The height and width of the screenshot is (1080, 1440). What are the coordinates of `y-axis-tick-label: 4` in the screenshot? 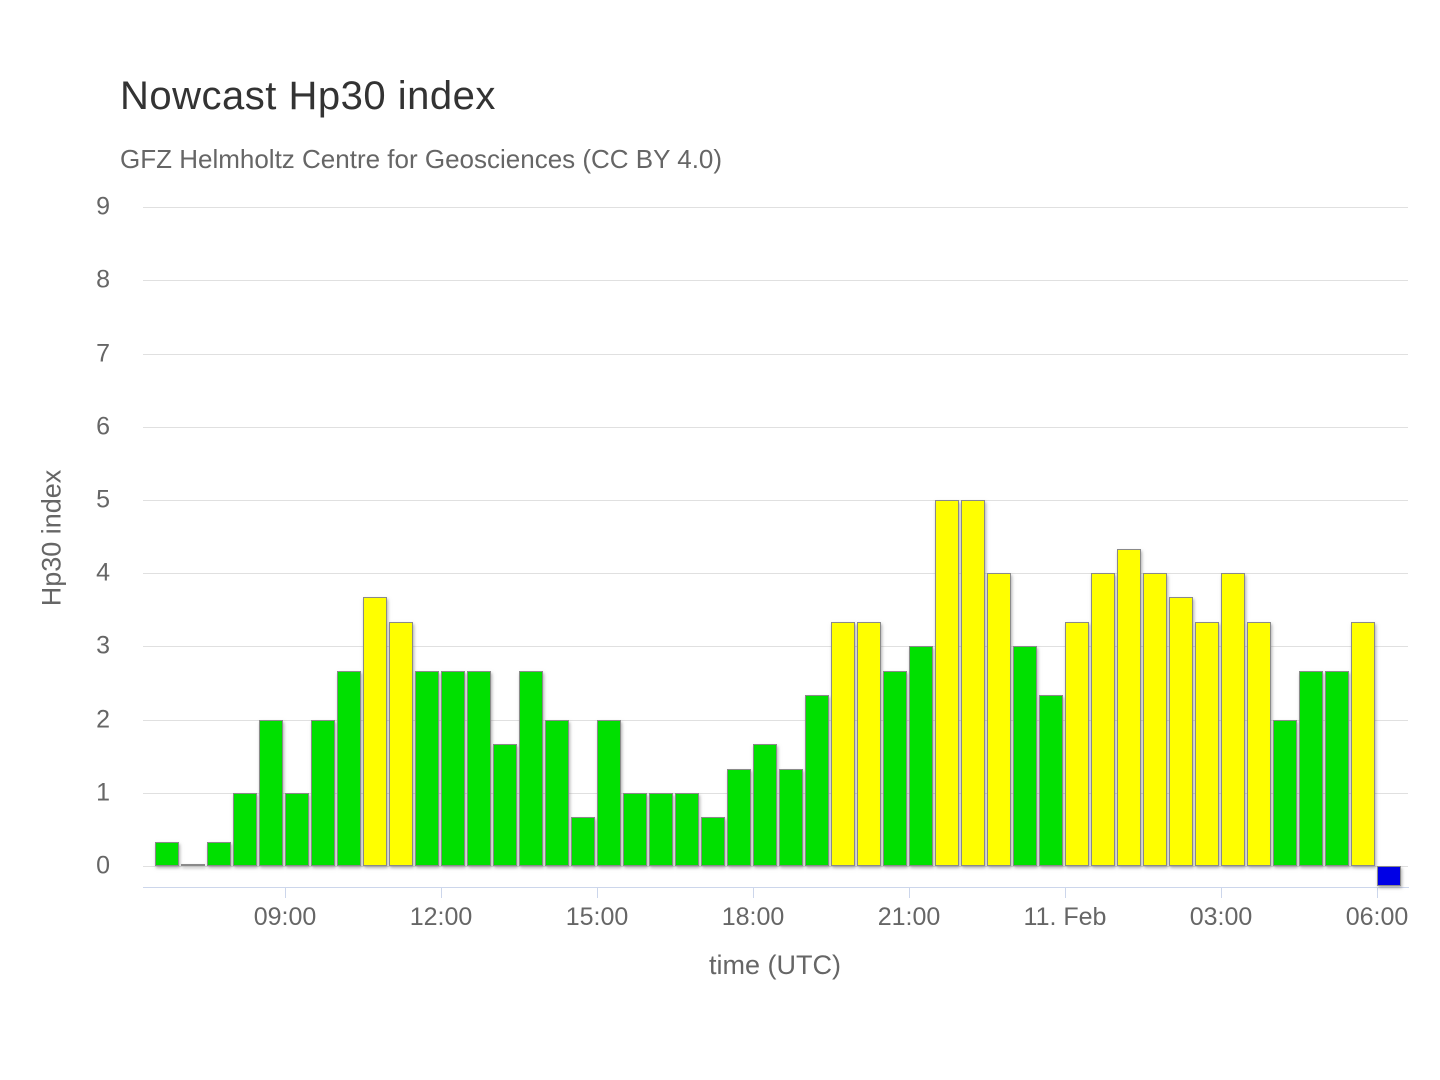 It's located at (103, 572).